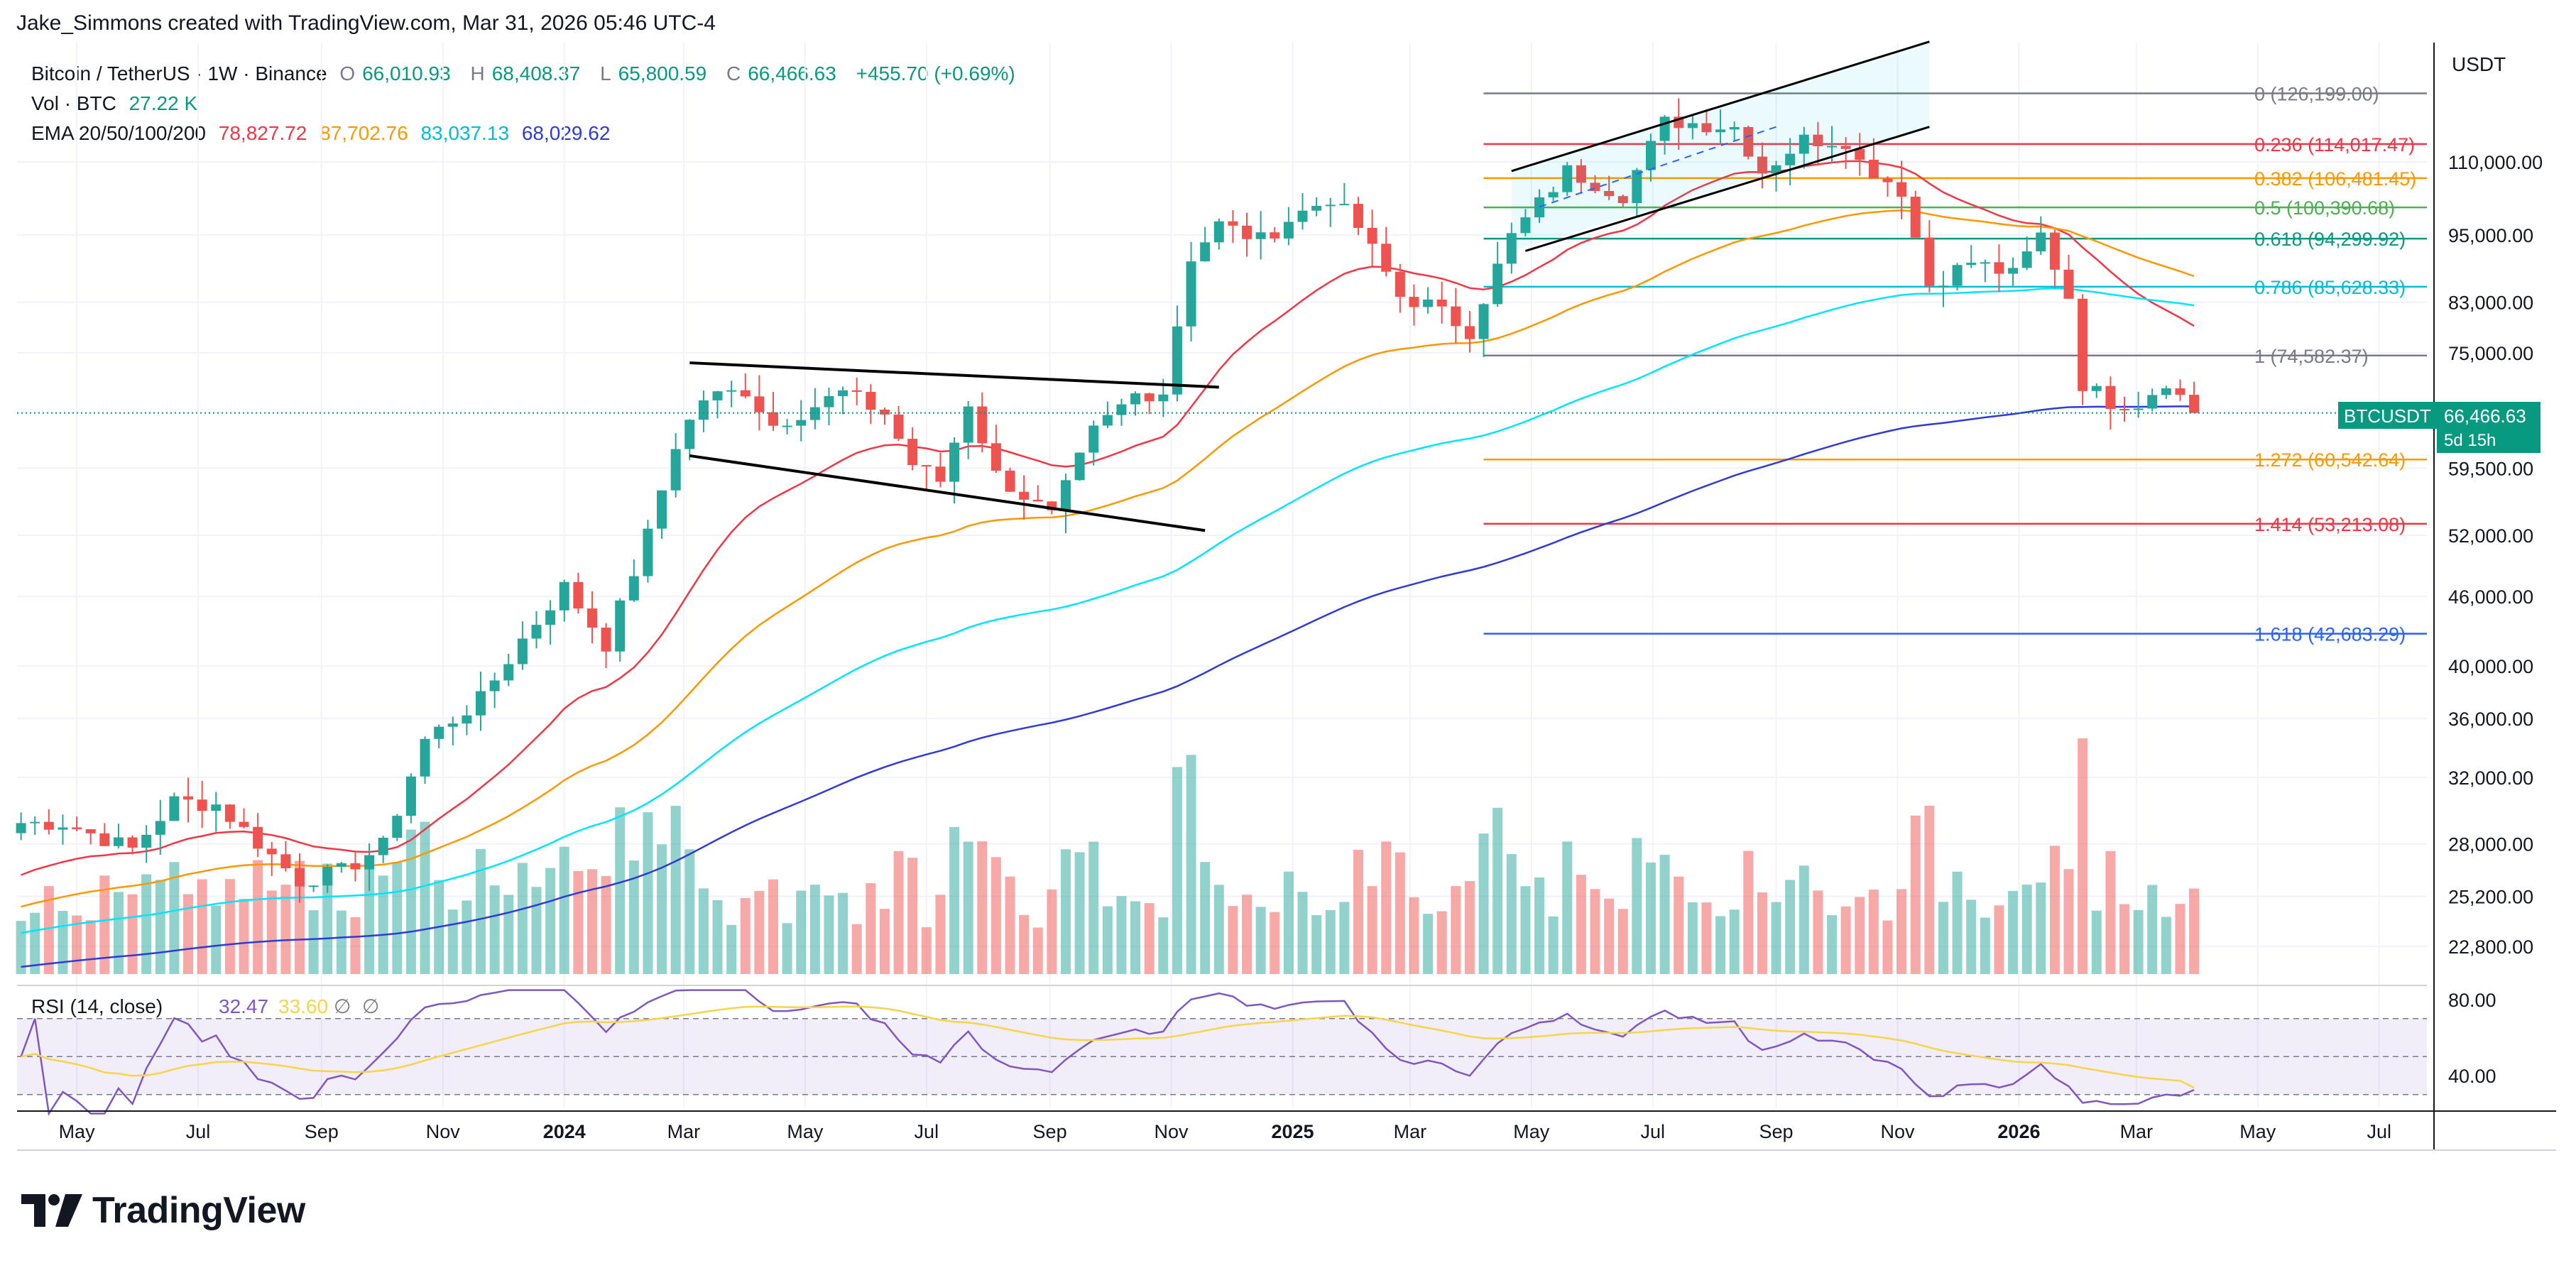  What do you see at coordinates (443, 1131) in the screenshot?
I see `time-tick-label: Nov` at bounding box center [443, 1131].